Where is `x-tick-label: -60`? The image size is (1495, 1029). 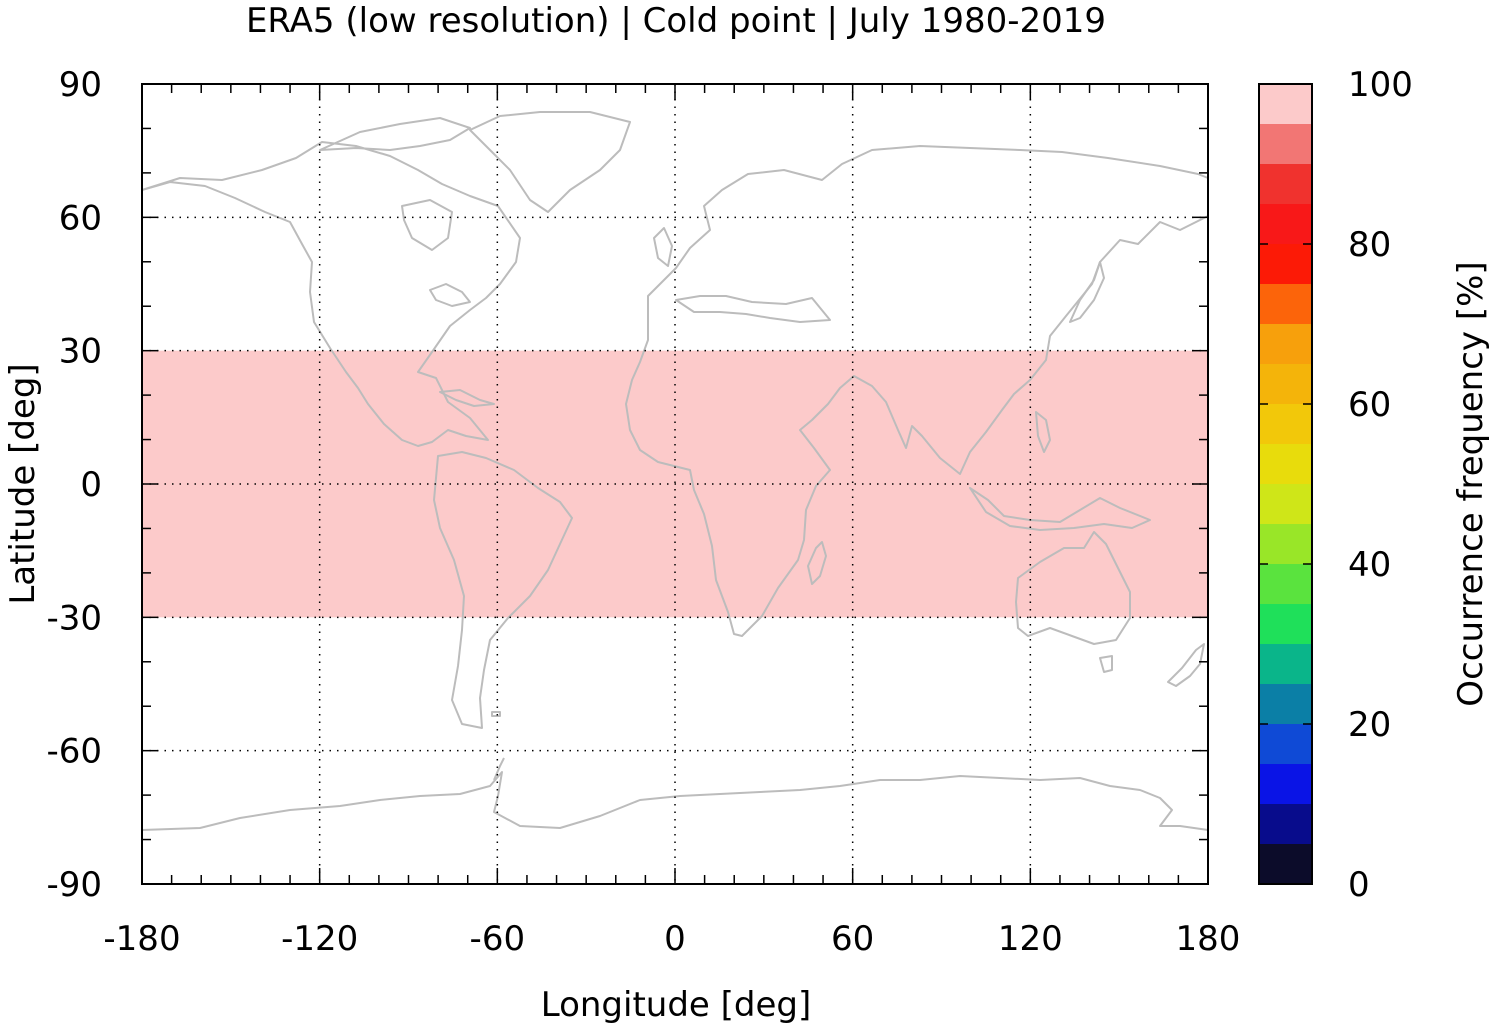
x-tick-label: -60 is located at coordinates (498, 939).